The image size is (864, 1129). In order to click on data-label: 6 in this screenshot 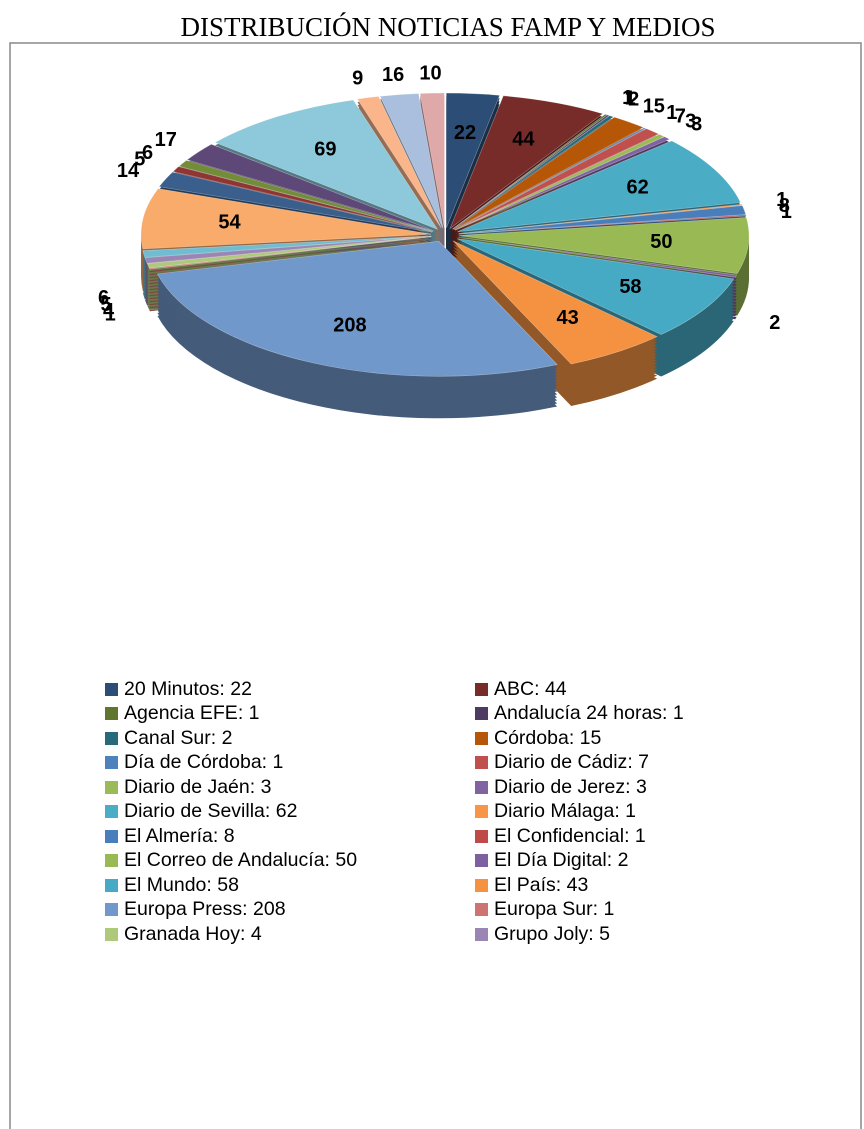, I will do `click(103, 298)`.